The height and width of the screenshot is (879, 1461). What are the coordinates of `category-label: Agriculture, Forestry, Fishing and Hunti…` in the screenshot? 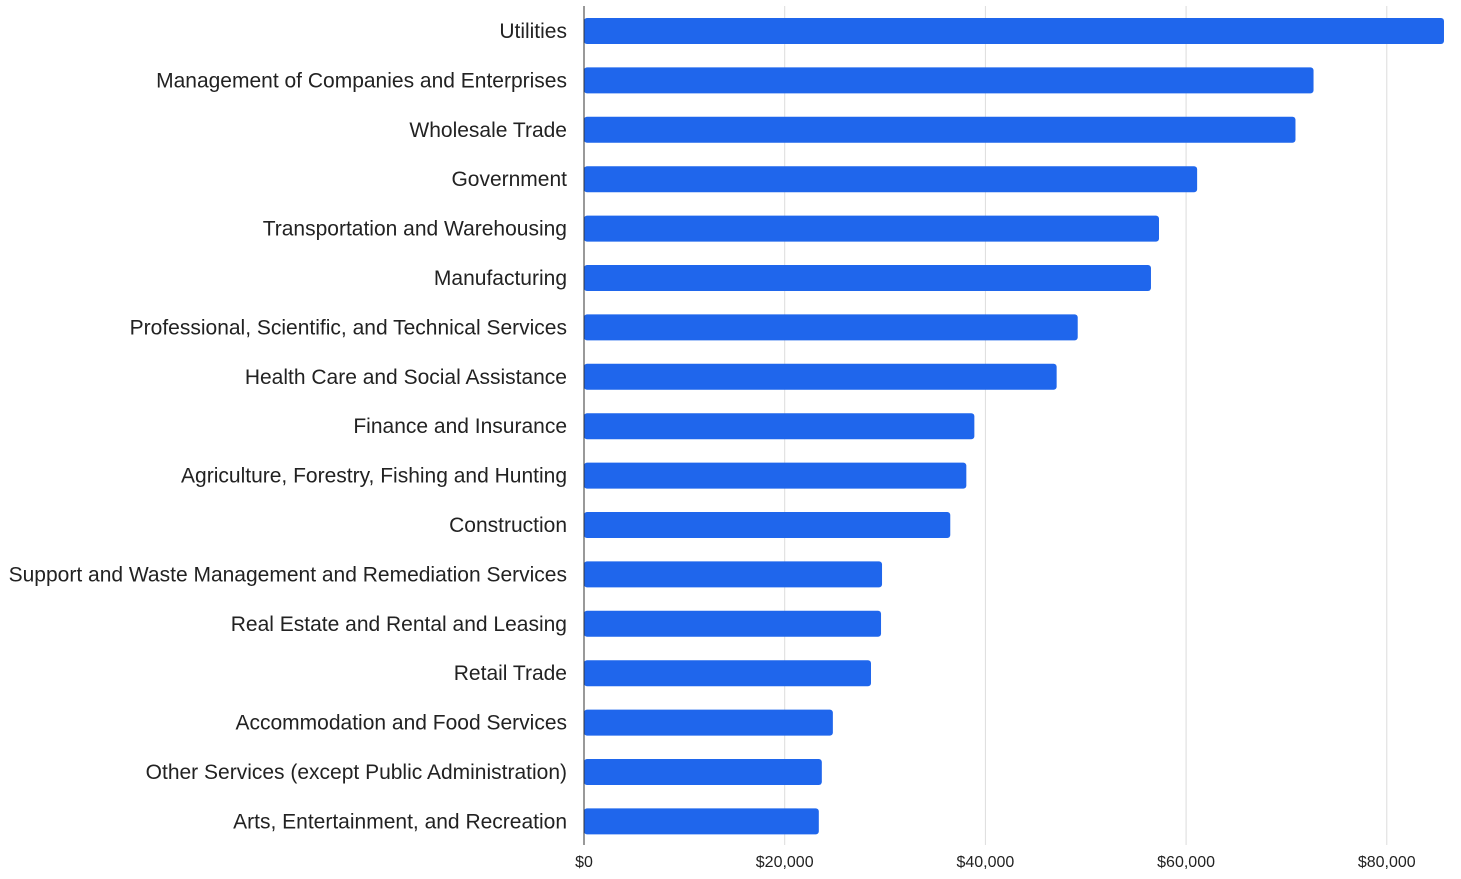 It's located at (374, 476).